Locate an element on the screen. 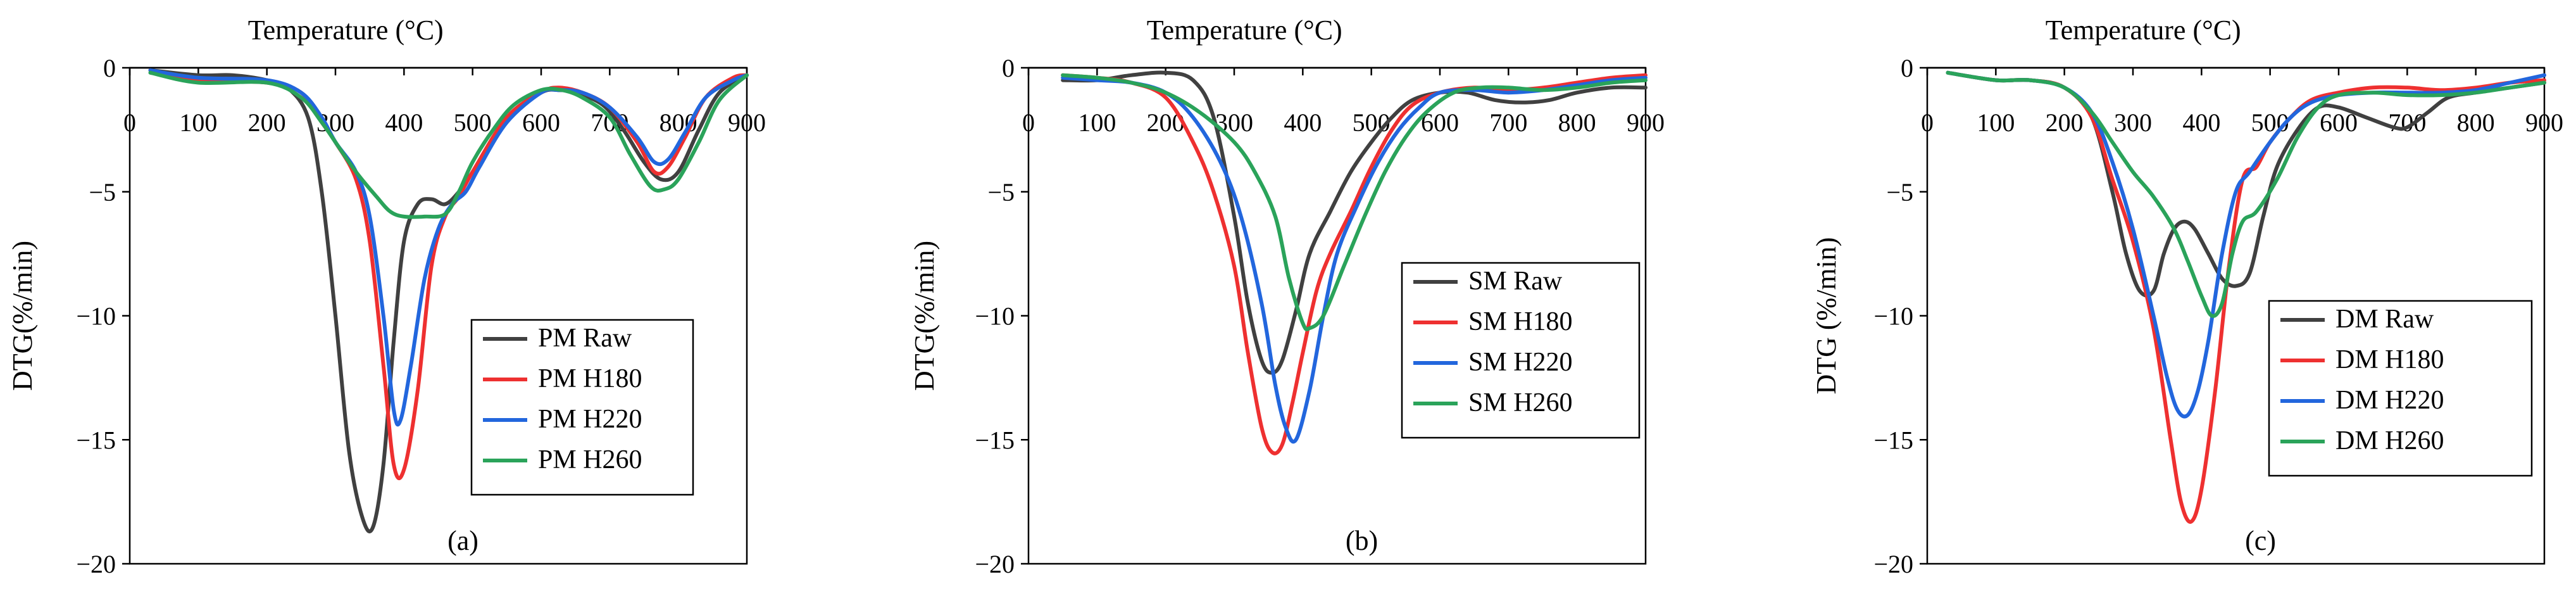 This screenshot has width=2576, height=591. legend-label: DM H220 is located at coordinates (2389, 400).